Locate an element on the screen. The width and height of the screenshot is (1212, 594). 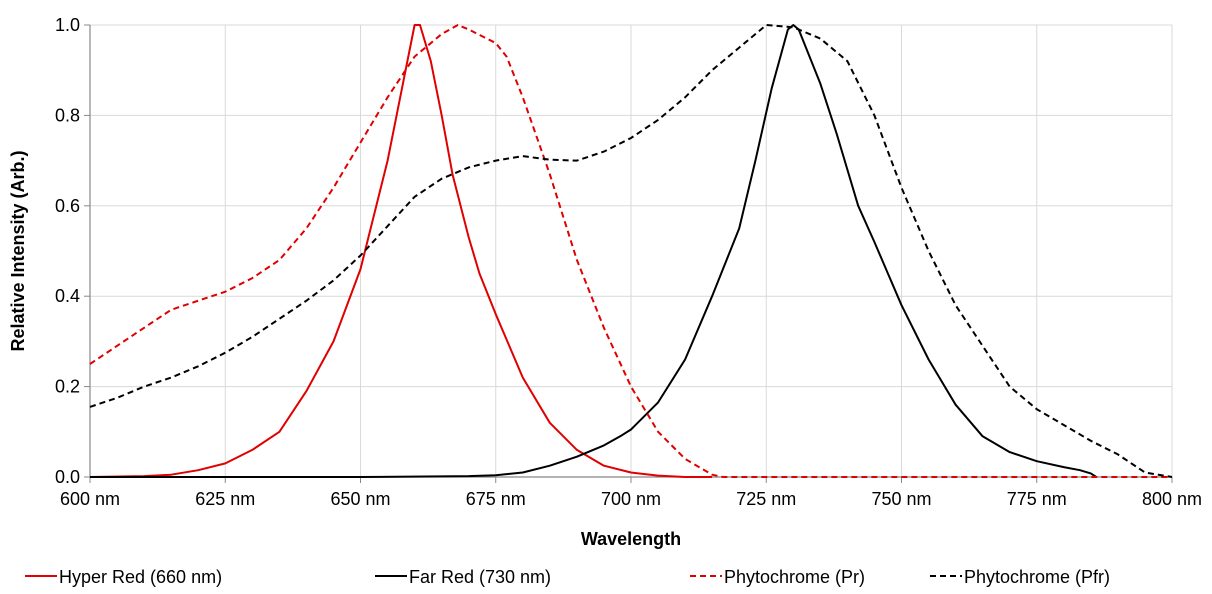
y-tick-label: 1.0 is located at coordinates (67, 25).